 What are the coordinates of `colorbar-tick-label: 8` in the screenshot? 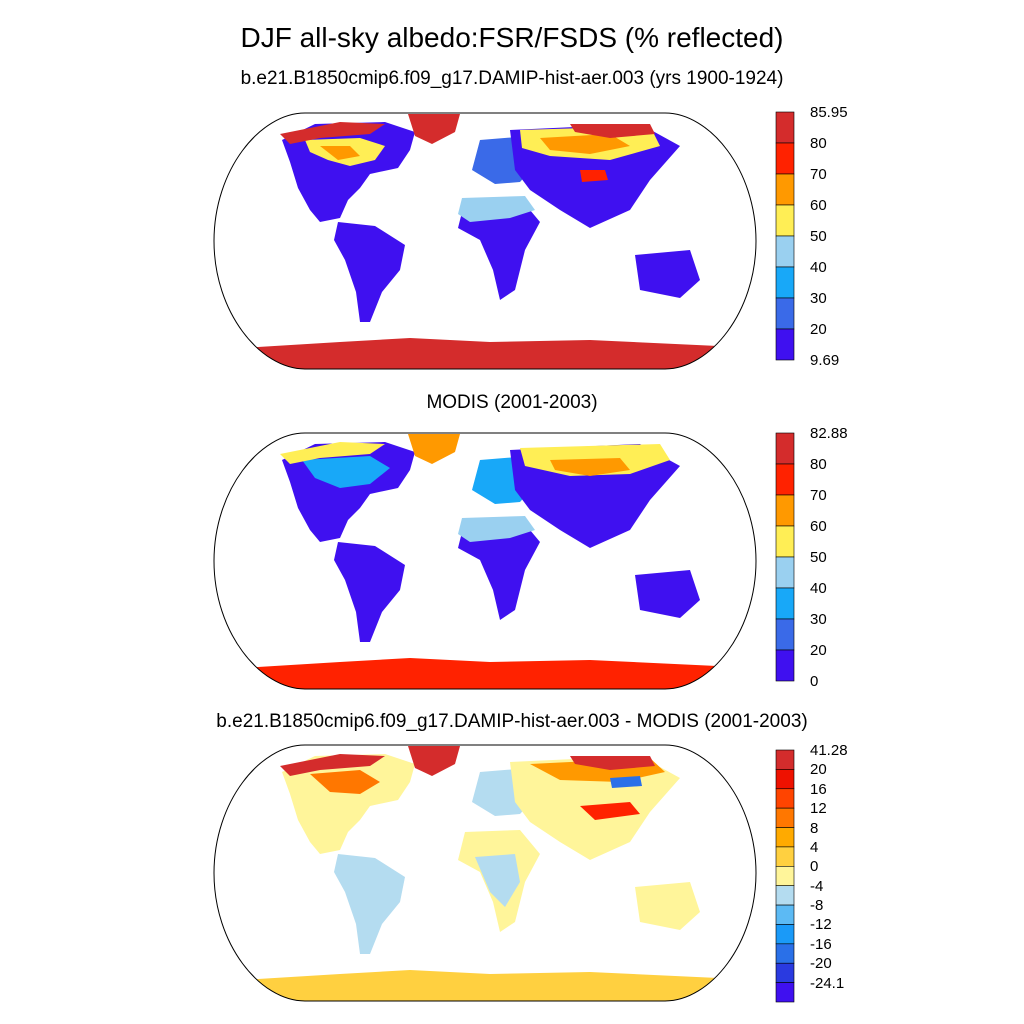 It's located at (814, 828).